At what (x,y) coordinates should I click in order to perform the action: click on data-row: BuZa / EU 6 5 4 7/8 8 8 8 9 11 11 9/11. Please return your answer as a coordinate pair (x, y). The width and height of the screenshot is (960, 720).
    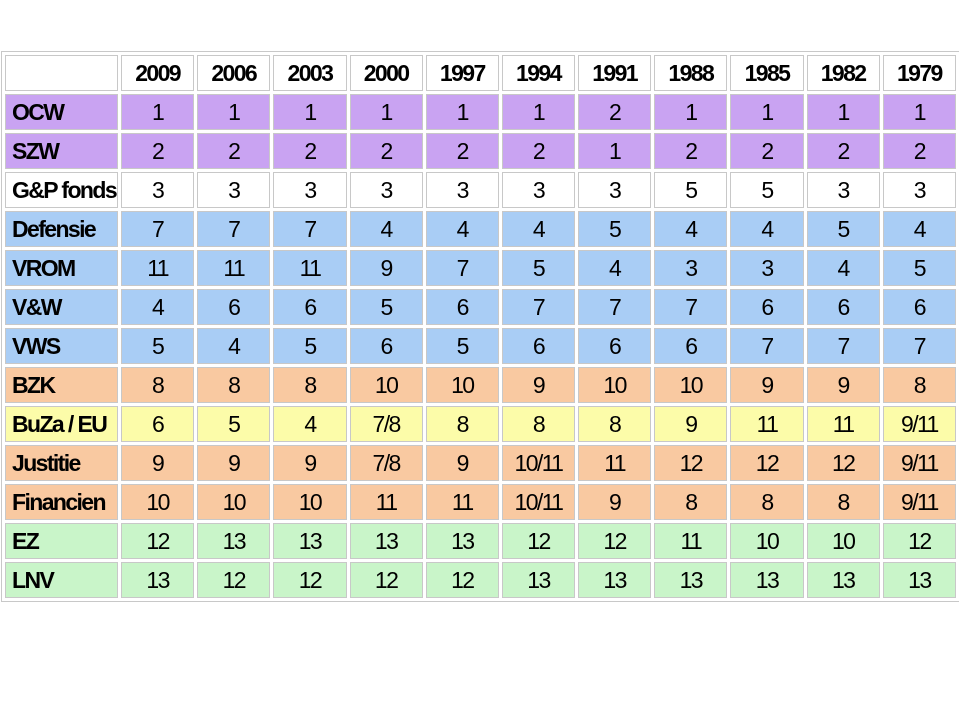
    Looking at the image, I should click on (480, 424).